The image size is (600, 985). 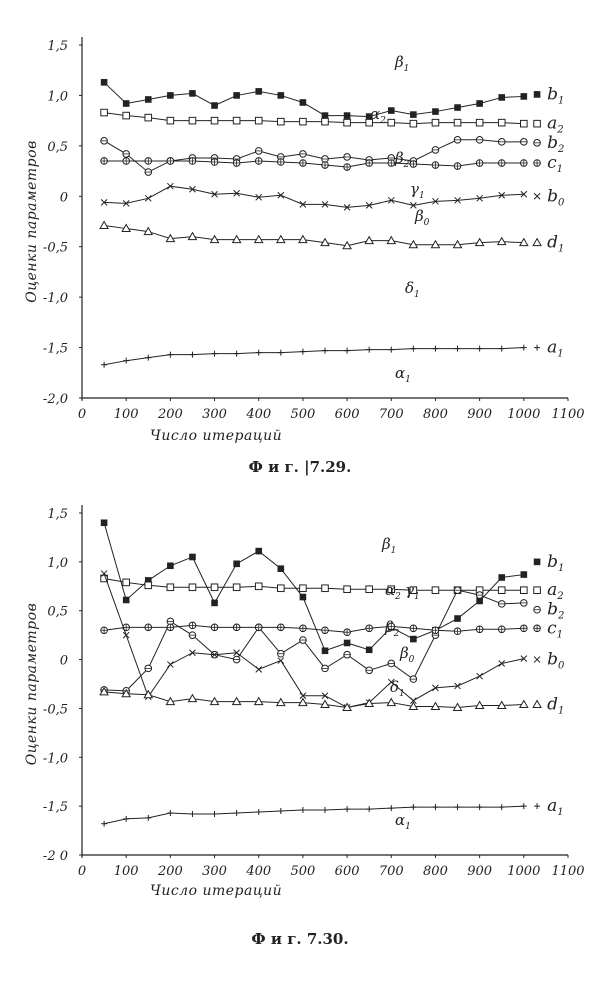 What do you see at coordinates (523, 871) in the screenshot?
I see `x-tick-label: 1000` at bounding box center [523, 871].